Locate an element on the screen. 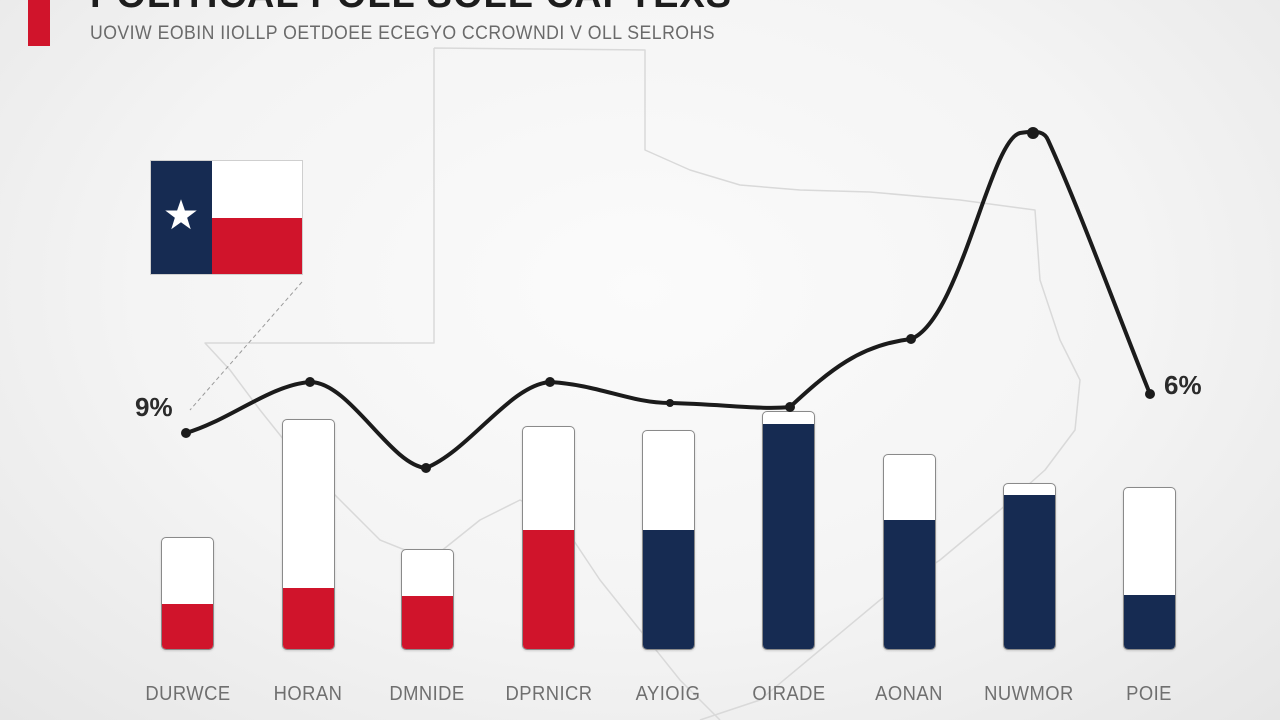 The height and width of the screenshot is (720, 1280). start-value-label: 9% is located at coordinates (154, 407).